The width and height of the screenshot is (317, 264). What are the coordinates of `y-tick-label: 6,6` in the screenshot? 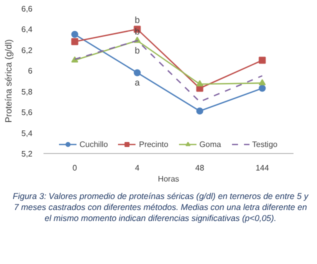 It's located at (27, 9).